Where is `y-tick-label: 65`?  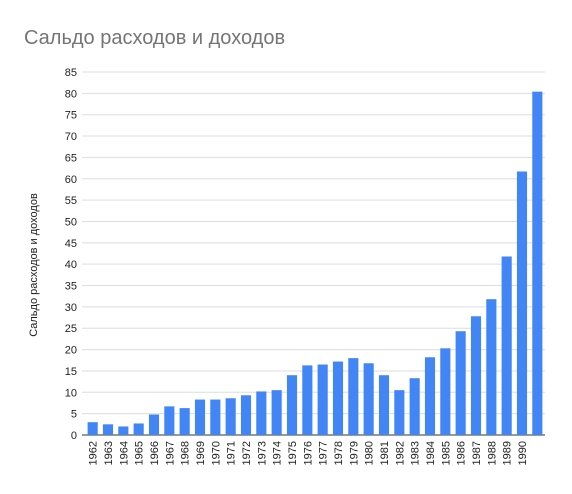 y-tick-label: 65 is located at coordinates (71, 158).